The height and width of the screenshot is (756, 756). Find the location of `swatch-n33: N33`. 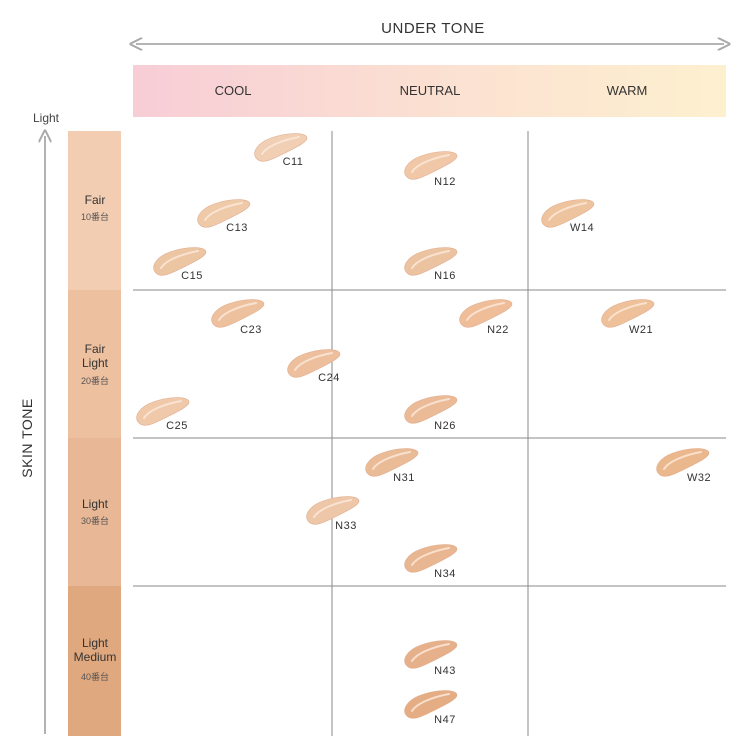

swatch-n33: N33 is located at coordinates (333, 514).